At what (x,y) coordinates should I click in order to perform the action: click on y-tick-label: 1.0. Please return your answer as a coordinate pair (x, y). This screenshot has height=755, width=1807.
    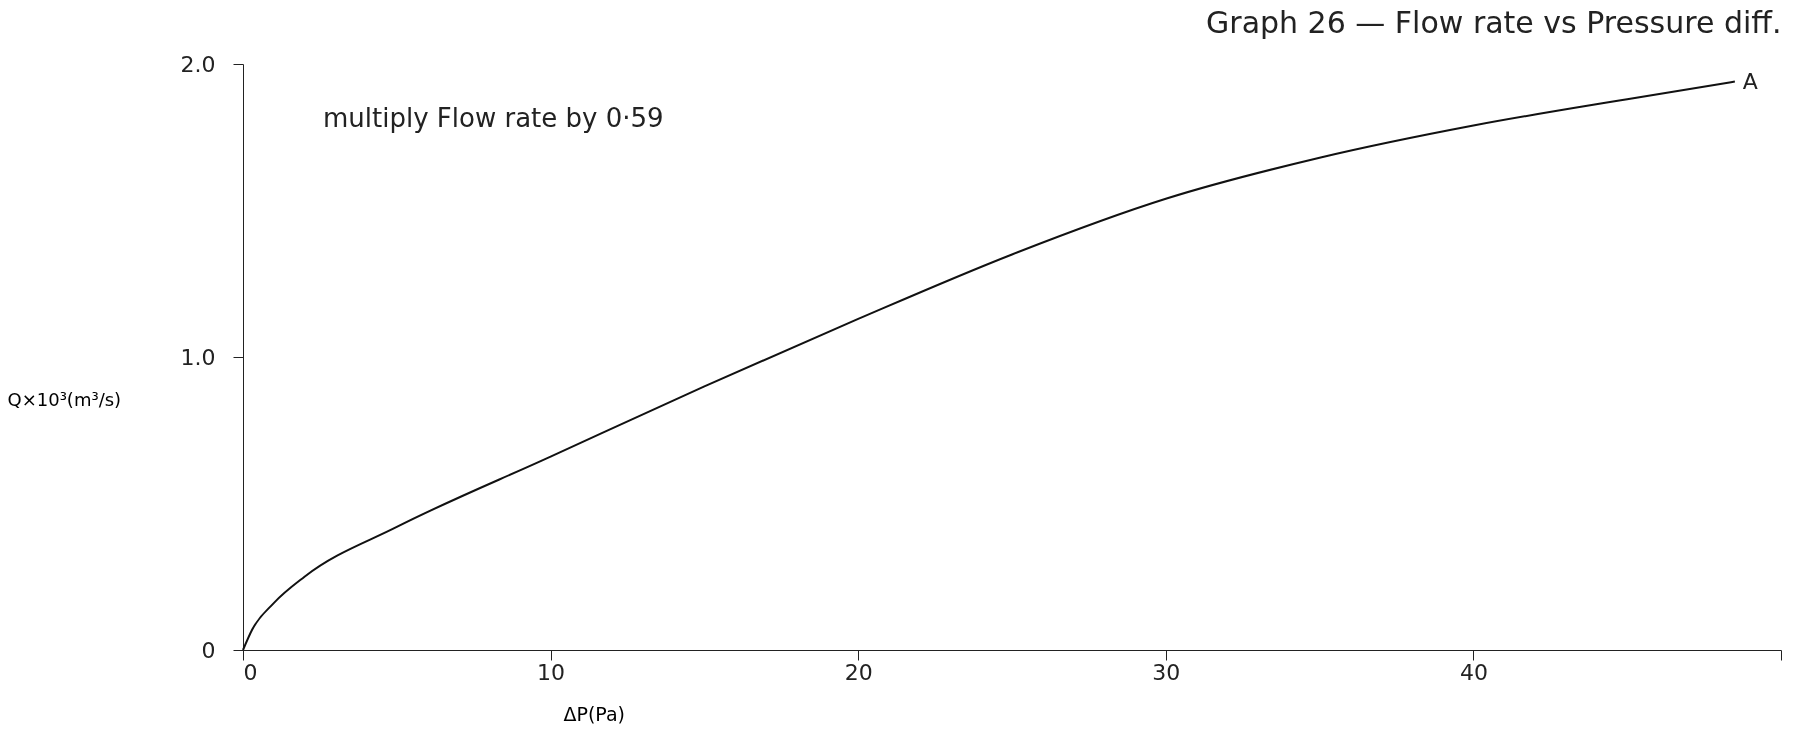
    Looking at the image, I should click on (198, 357).